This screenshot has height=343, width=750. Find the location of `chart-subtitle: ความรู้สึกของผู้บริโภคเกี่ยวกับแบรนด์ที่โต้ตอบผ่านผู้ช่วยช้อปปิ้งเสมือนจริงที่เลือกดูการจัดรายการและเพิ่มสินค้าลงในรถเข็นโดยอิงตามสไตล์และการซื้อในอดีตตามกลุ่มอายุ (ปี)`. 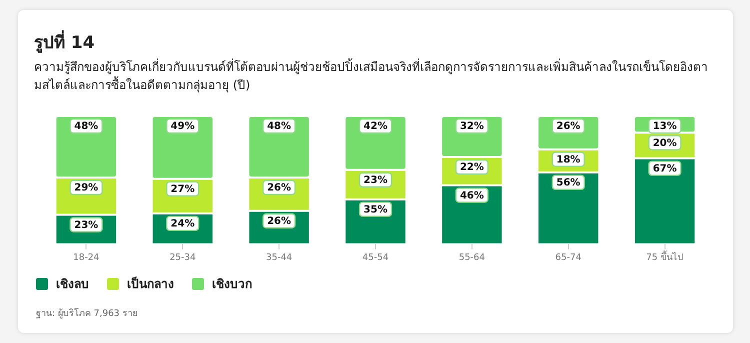

chart-subtitle: ความรู้สึกของผู้บริโภคเกี่ยวกับแบรนด์ที่โต้ตอบผ่านผู้ช่วยช้อปปิ้งเสมือนจริงที่เลือกดูการจัดรายการและเพิ่มสินค้าลงในรถเข็นโดยอิงตามสไตล์และการซื้อในอดีตตามกลุ่มอายุ (ปี) is located at coordinates (371, 76).